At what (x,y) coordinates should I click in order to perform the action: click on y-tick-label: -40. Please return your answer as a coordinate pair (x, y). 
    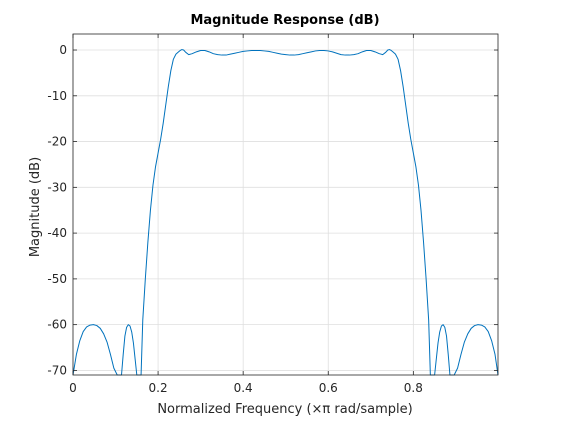
    Looking at the image, I should click on (57, 233).